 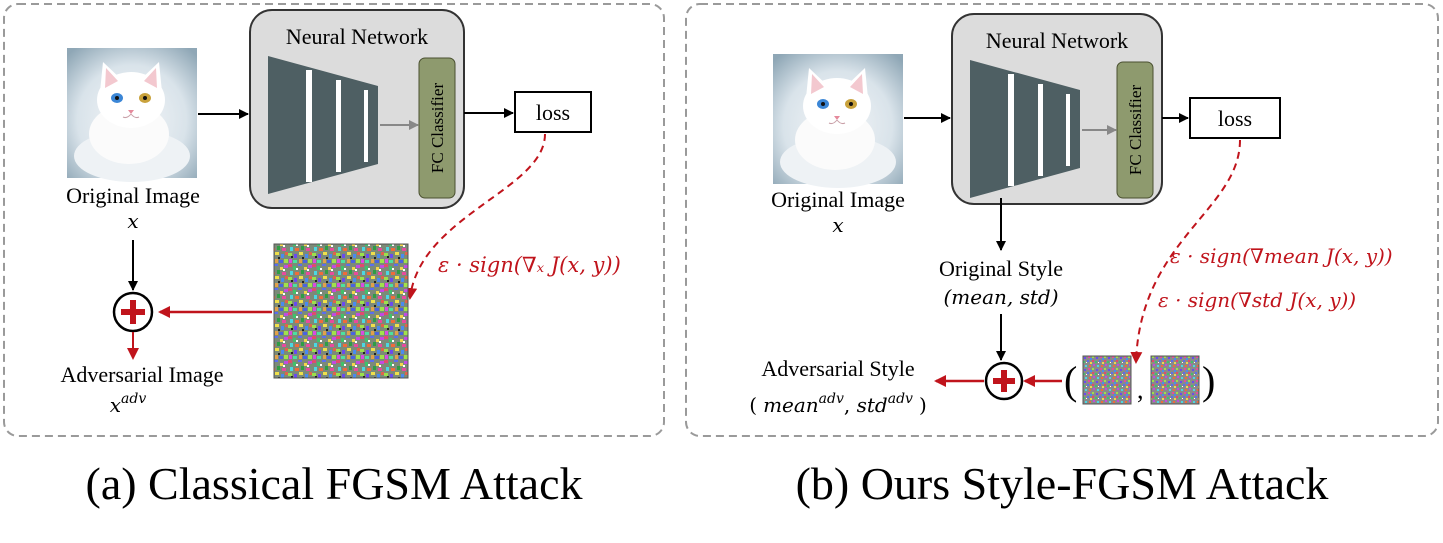 I want to click on loss-label: loss, so click(x=553, y=112).